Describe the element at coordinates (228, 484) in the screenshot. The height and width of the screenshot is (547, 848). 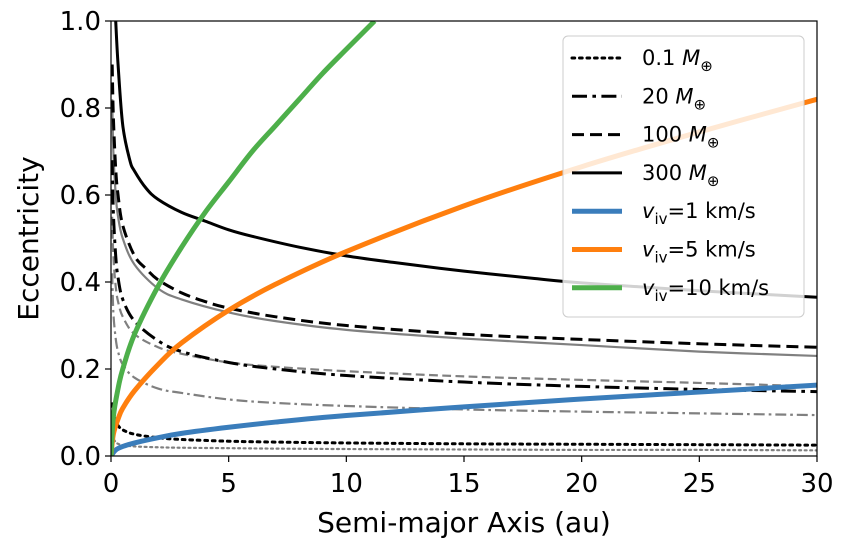
I see `x-tick-label: 5` at that location.